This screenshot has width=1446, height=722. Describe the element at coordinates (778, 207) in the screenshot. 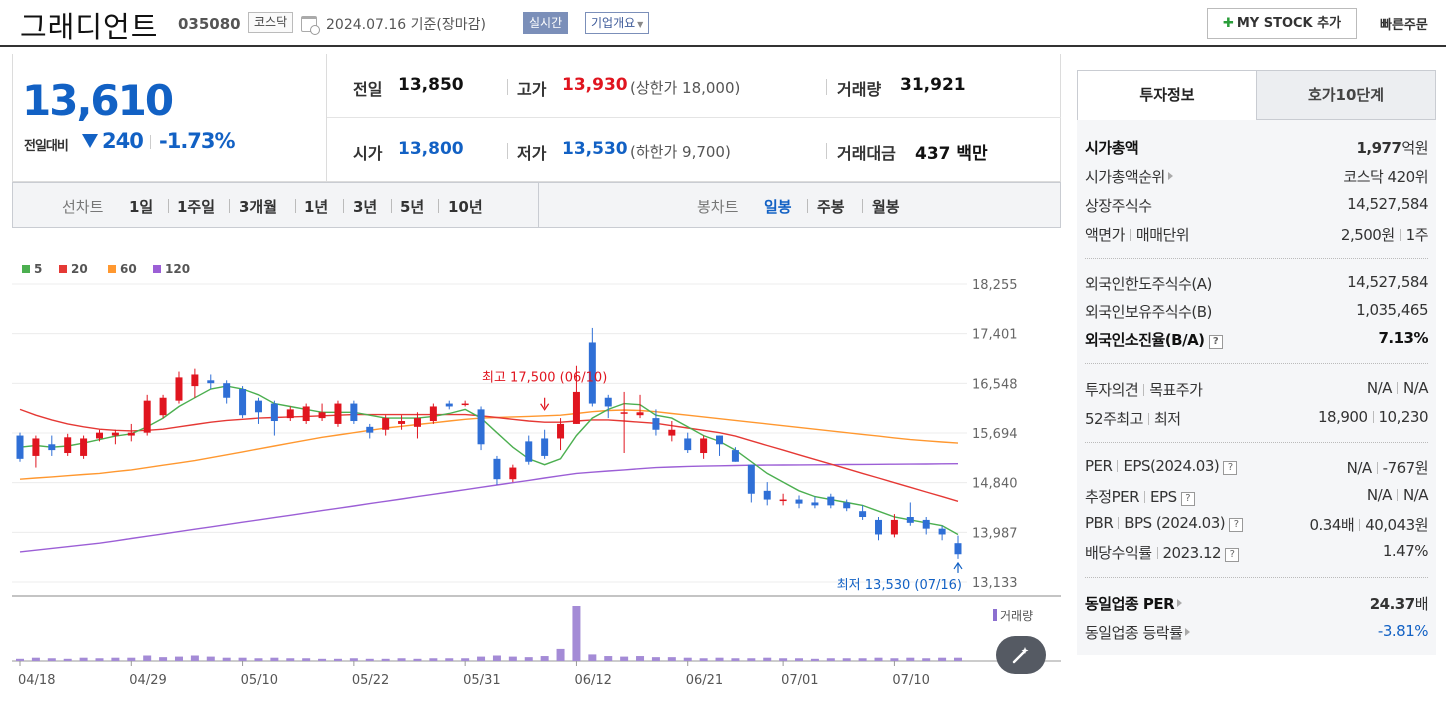

I see `candle-daily: 일봉` at that location.